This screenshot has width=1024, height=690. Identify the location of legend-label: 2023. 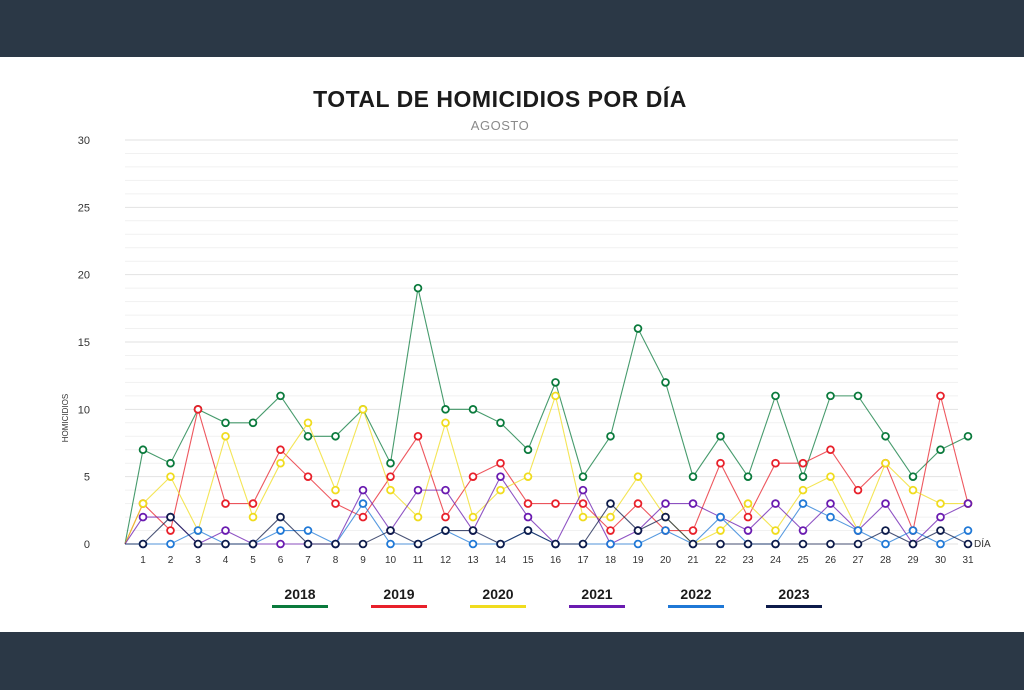
(794, 594).